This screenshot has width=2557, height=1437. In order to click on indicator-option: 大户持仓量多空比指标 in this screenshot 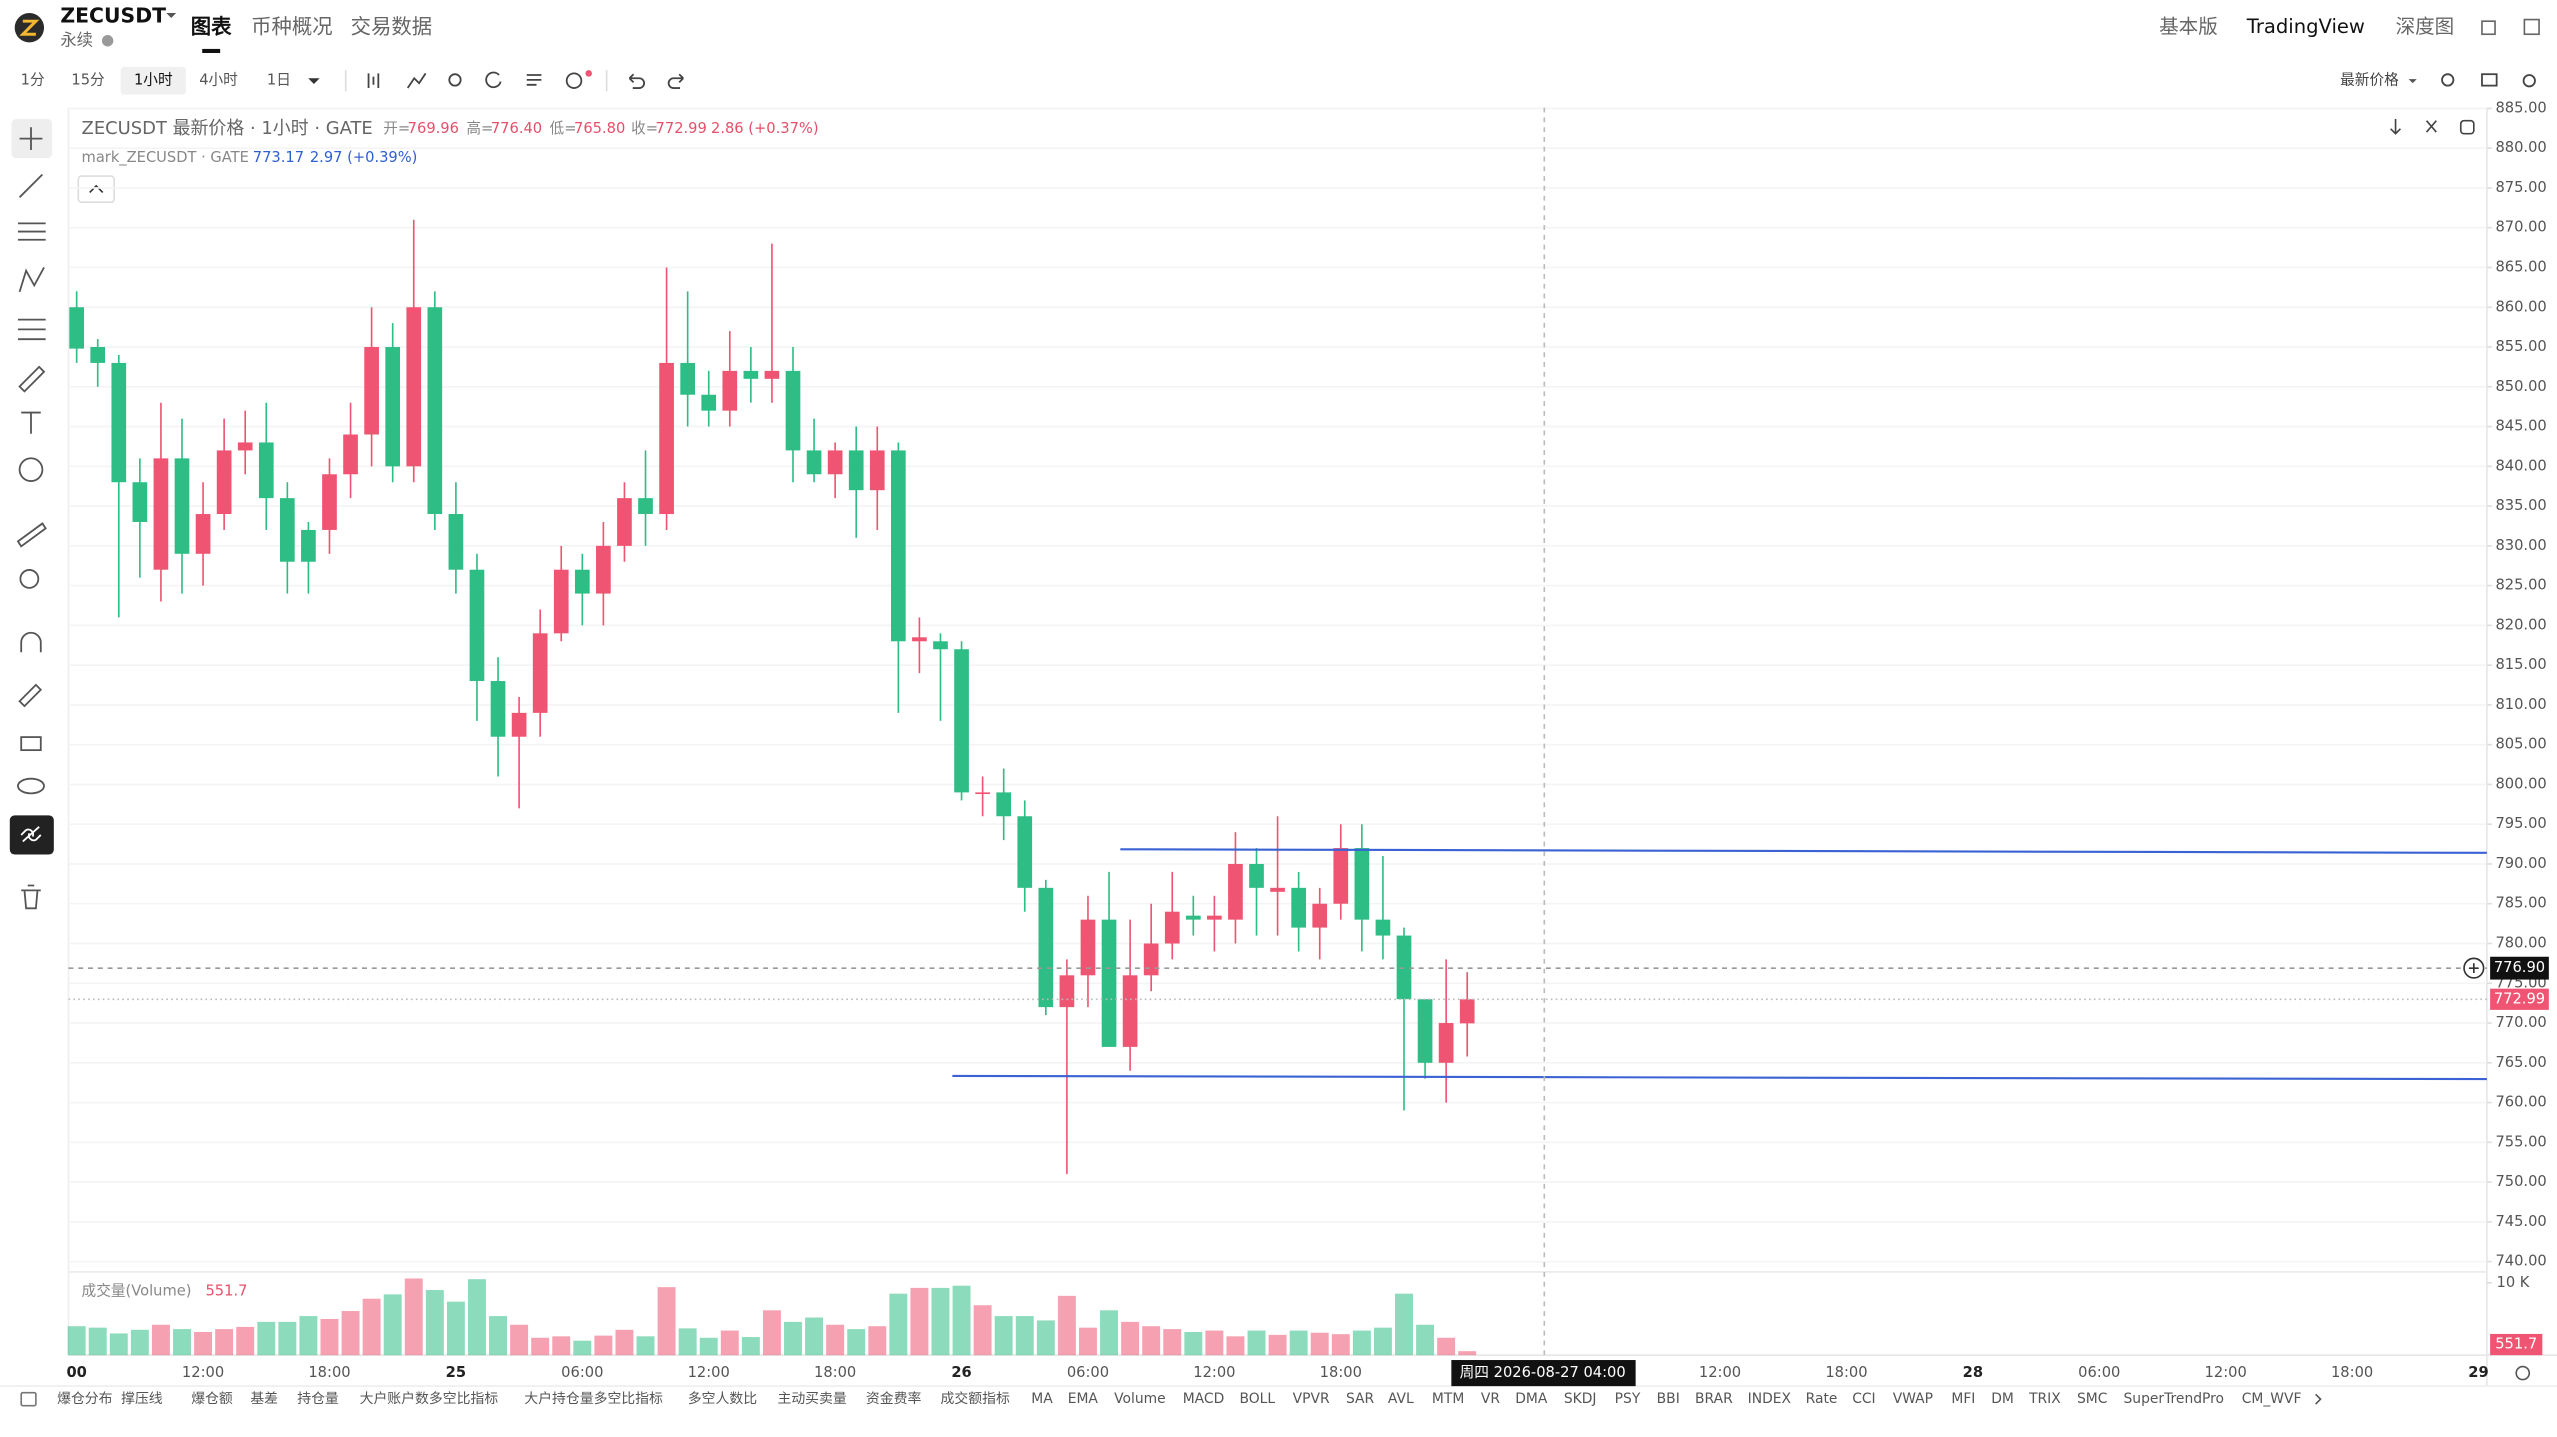, I will do `click(593, 1398)`.